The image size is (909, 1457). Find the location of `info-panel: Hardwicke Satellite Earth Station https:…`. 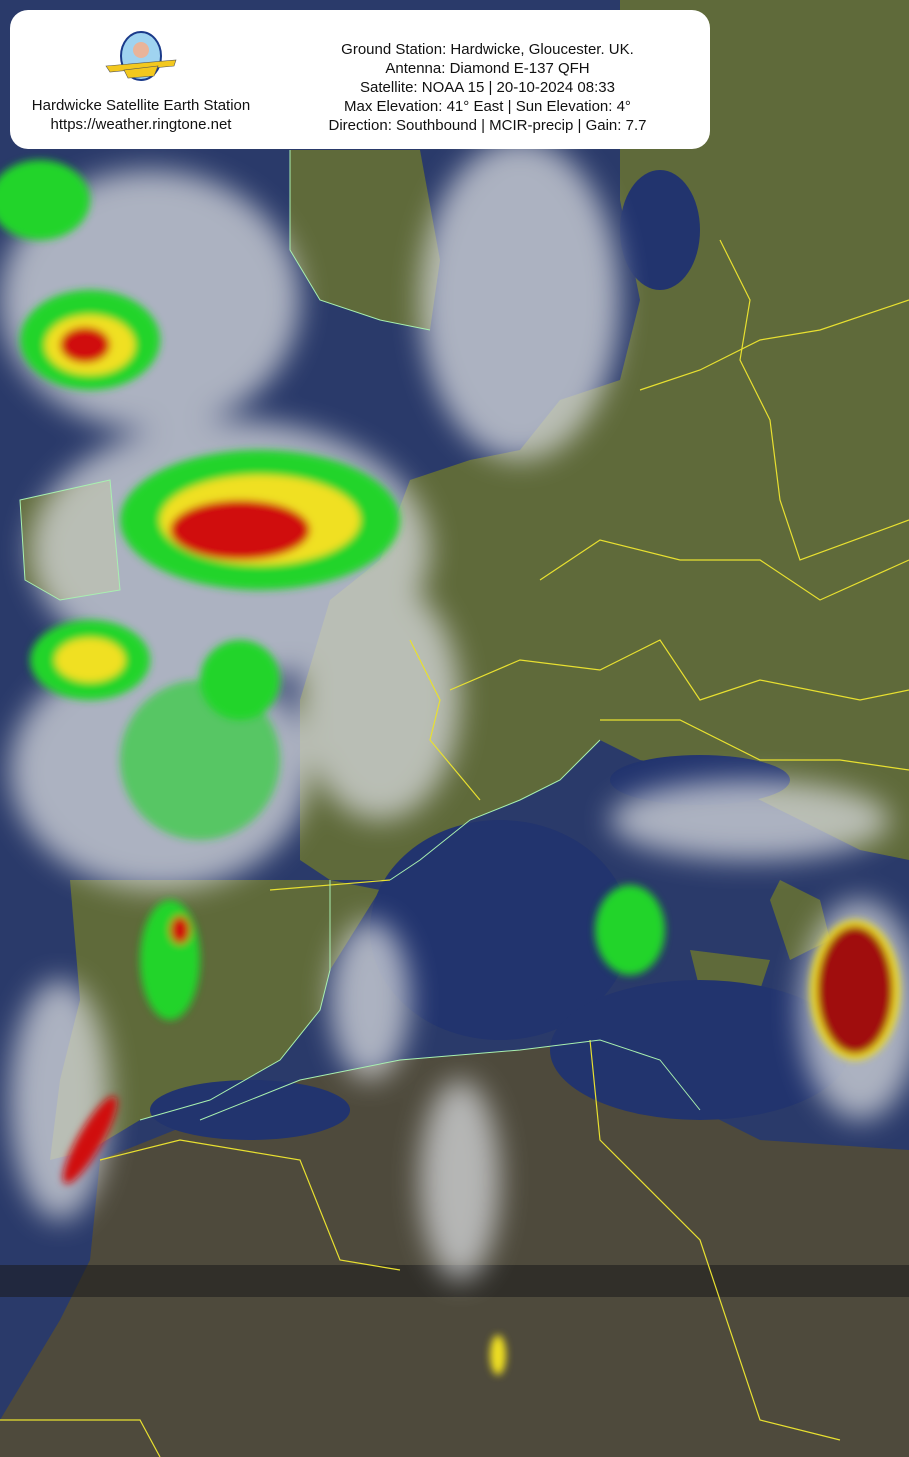

info-panel: Hardwicke Satellite Earth Station https:… is located at coordinates (360, 79).